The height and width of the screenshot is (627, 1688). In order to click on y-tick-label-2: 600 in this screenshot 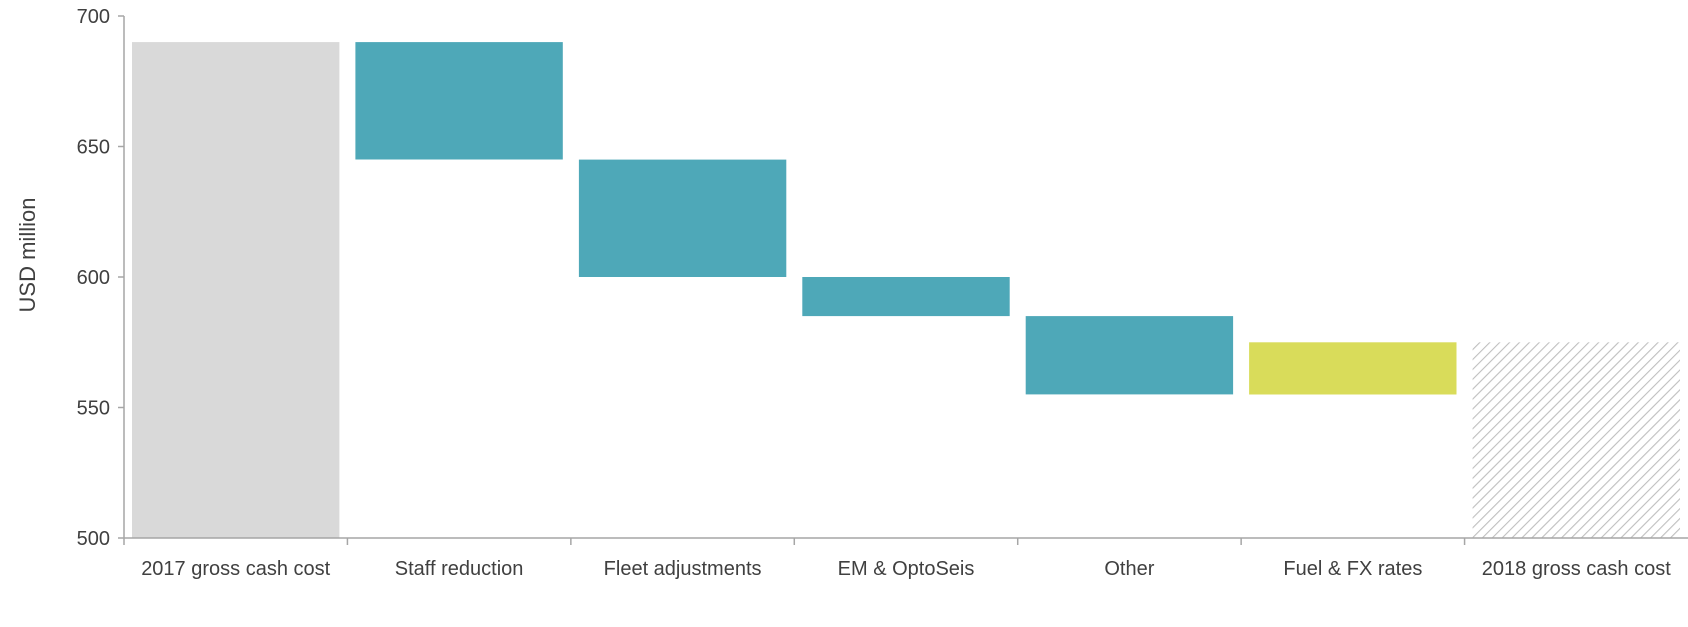, I will do `click(93, 278)`.